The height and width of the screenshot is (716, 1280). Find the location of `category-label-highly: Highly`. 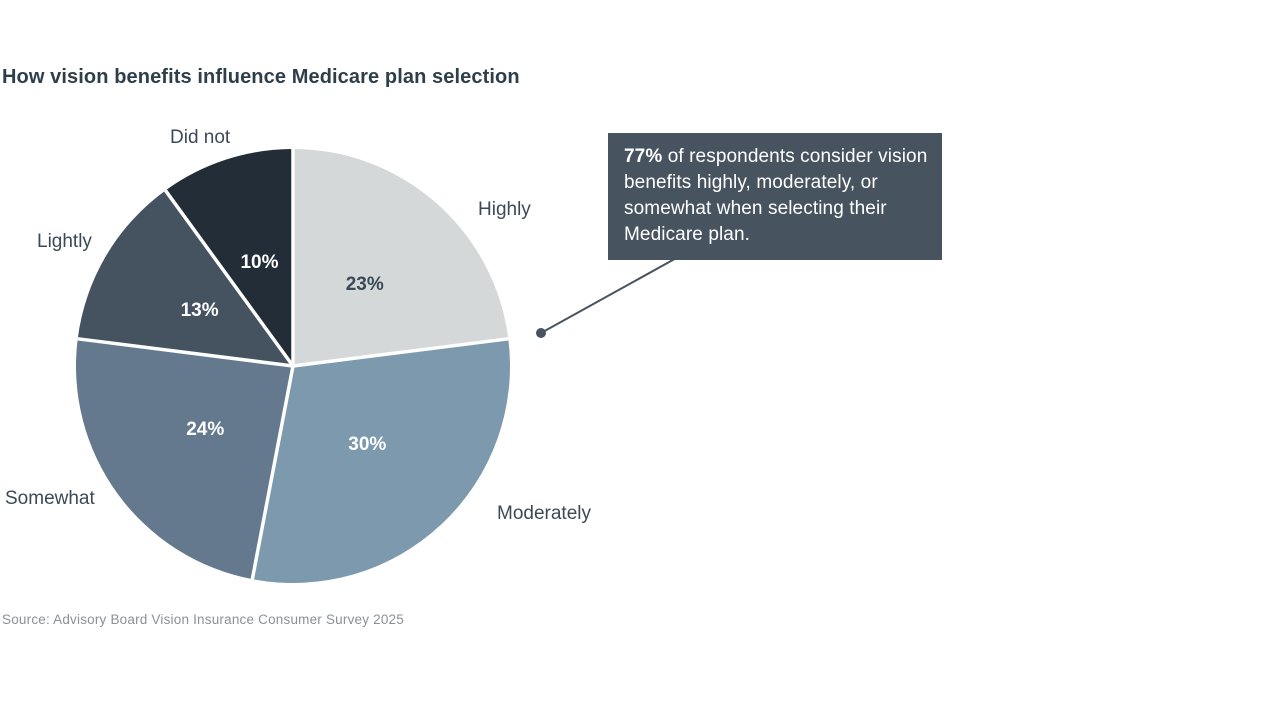

category-label-highly: Highly is located at coordinates (504, 209).